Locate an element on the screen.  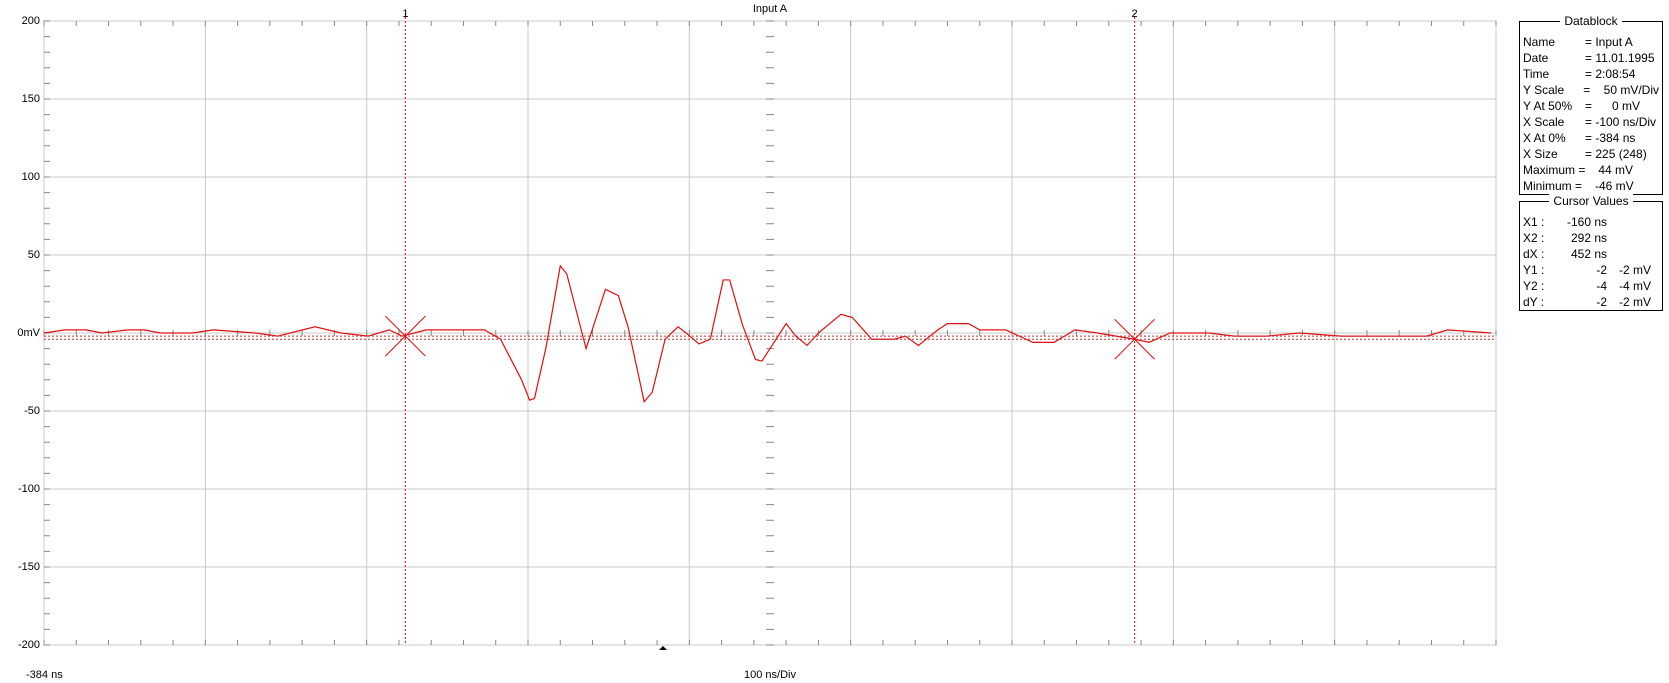
panel-cell: = Input A is located at coordinates (1609, 42).